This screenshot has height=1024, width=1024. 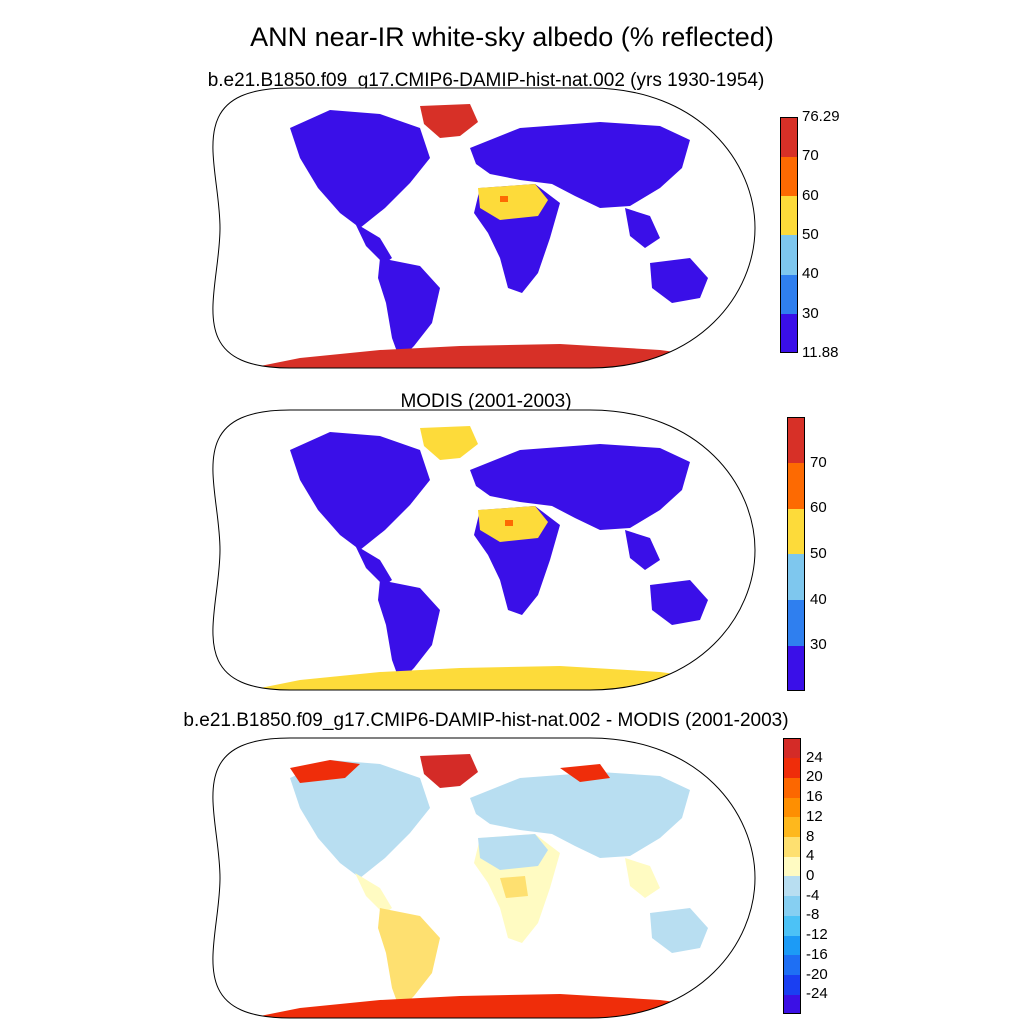 What do you see at coordinates (810, 836) in the screenshot?
I see `colorbar-tick-label: 8` at bounding box center [810, 836].